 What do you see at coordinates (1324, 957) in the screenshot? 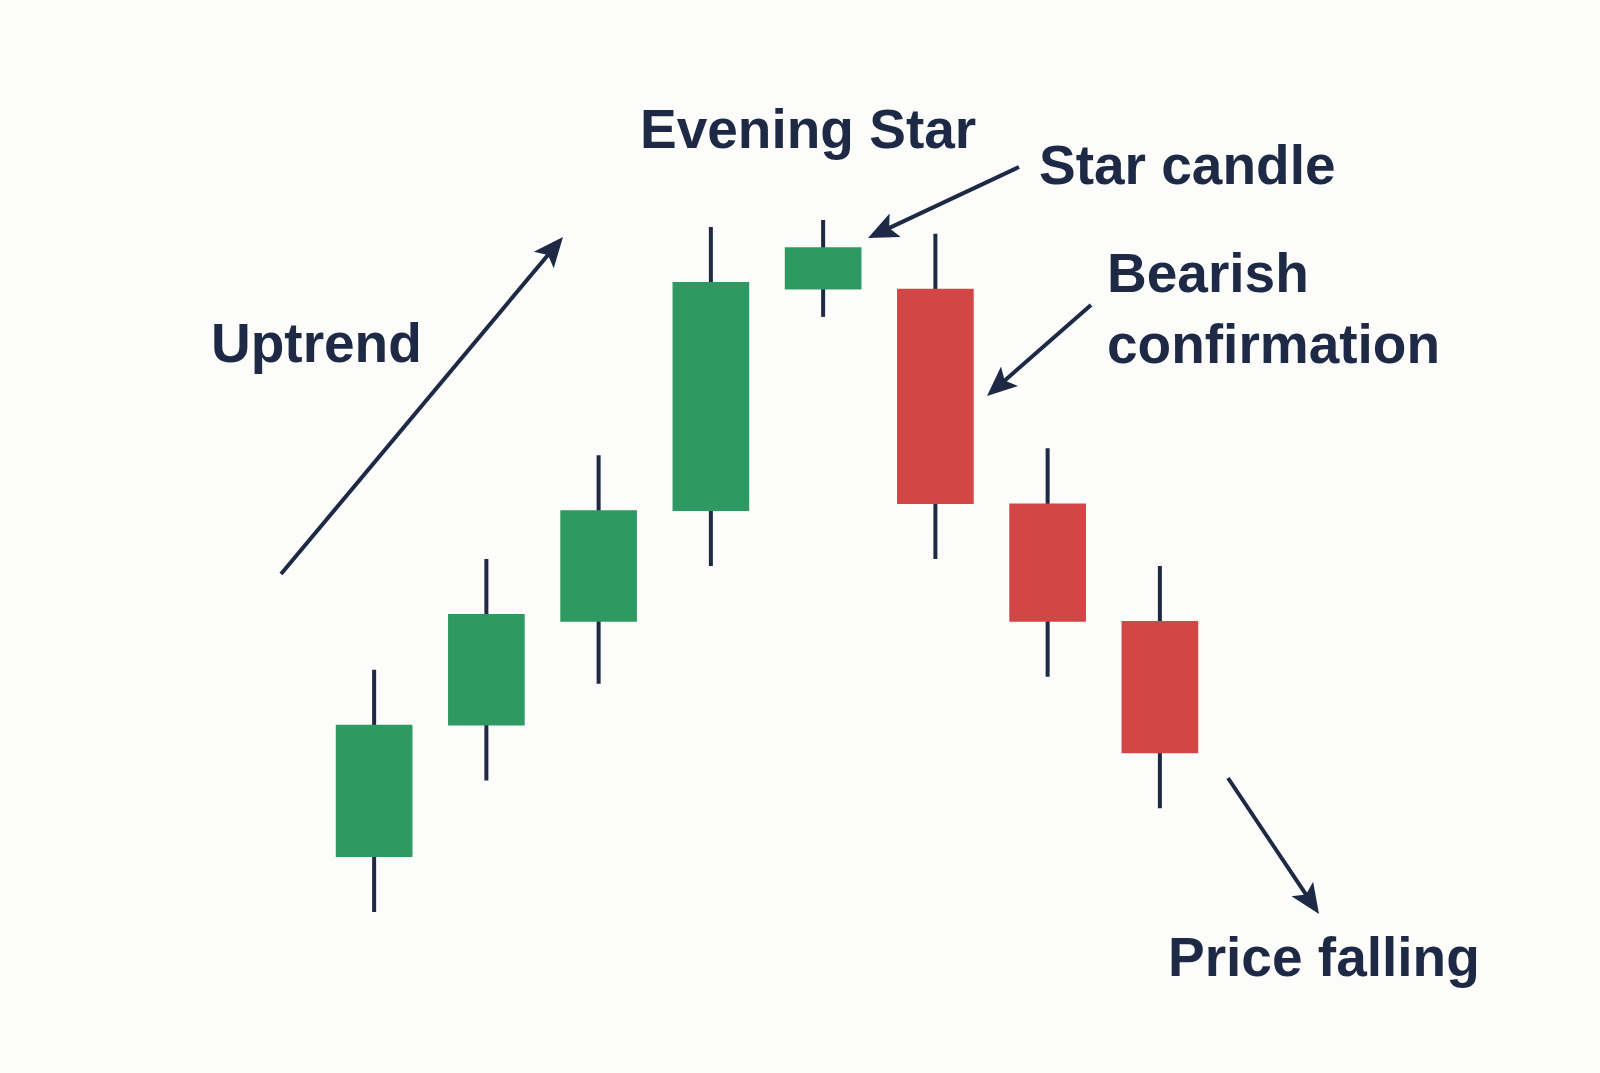
I see `text: Price falling` at bounding box center [1324, 957].